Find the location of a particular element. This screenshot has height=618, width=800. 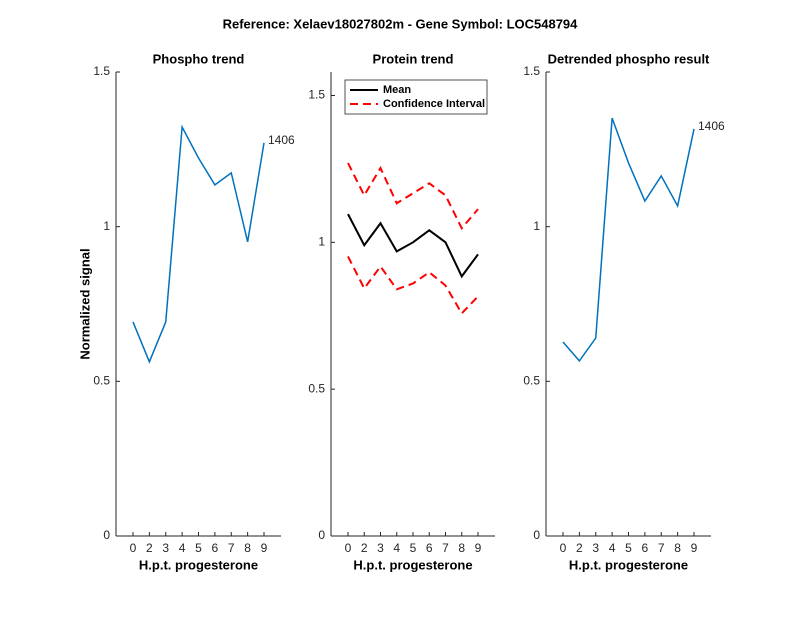

legend-label: Confidence Interval is located at coordinates (434, 104).